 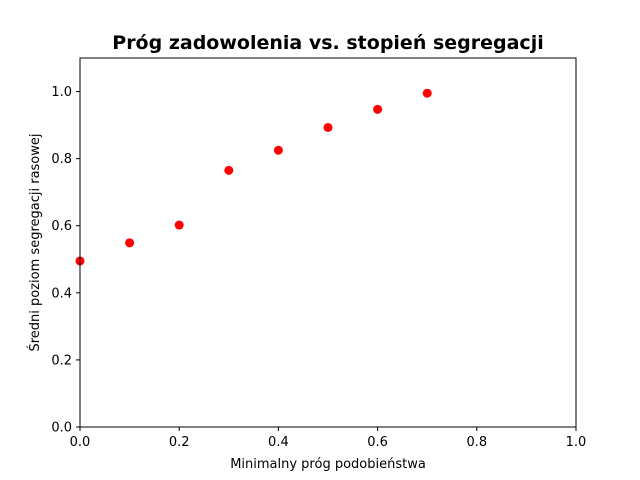 I want to click on y-tick-label: 0.8, so click(x=61, y=159).